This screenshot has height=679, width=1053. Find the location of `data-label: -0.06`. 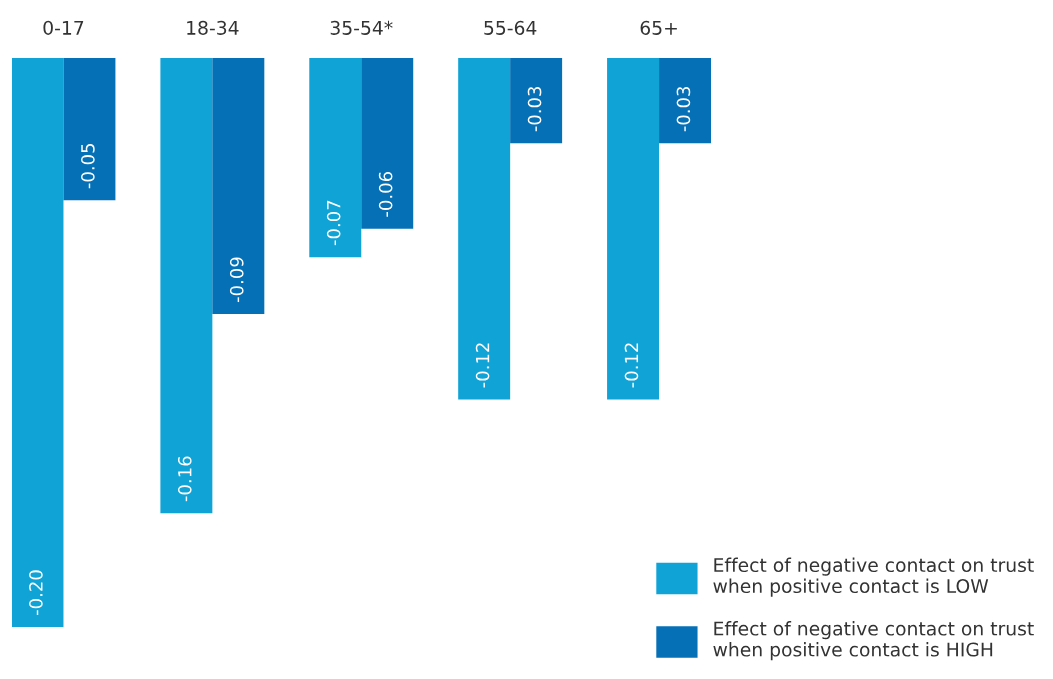

data-label: -0.06 is located at coordinates (385, 194).